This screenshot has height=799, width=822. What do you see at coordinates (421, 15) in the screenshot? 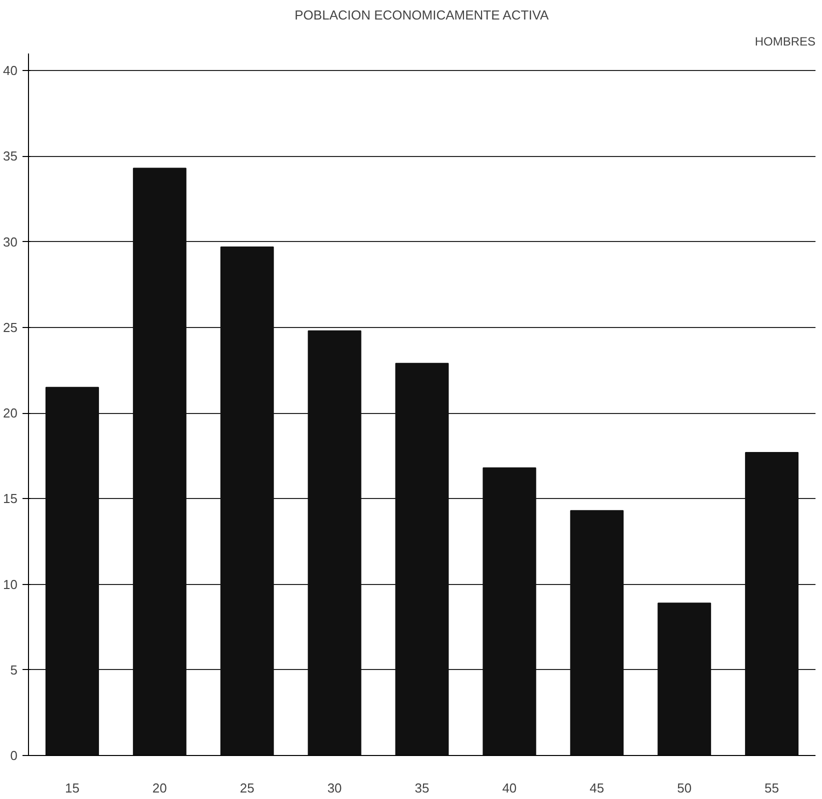
I see `chart-title: POBLACION ECONOMICAMENTE ACTIVA` at bounding box center [421, 15].